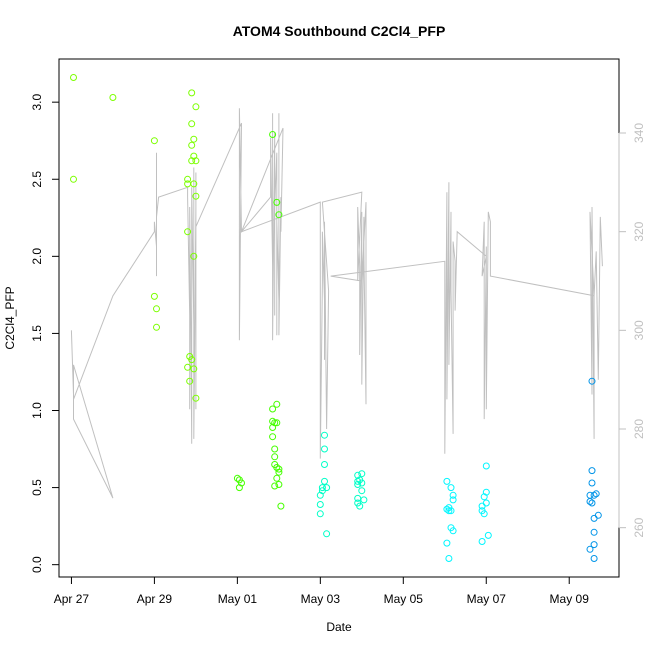 Image resolution: width=650 pixels, height=650 pixels. What do you see at coordinates (487, 599) in the screenshot?
I see `x-tick-label: May 07` at bounding box center [487, 599].